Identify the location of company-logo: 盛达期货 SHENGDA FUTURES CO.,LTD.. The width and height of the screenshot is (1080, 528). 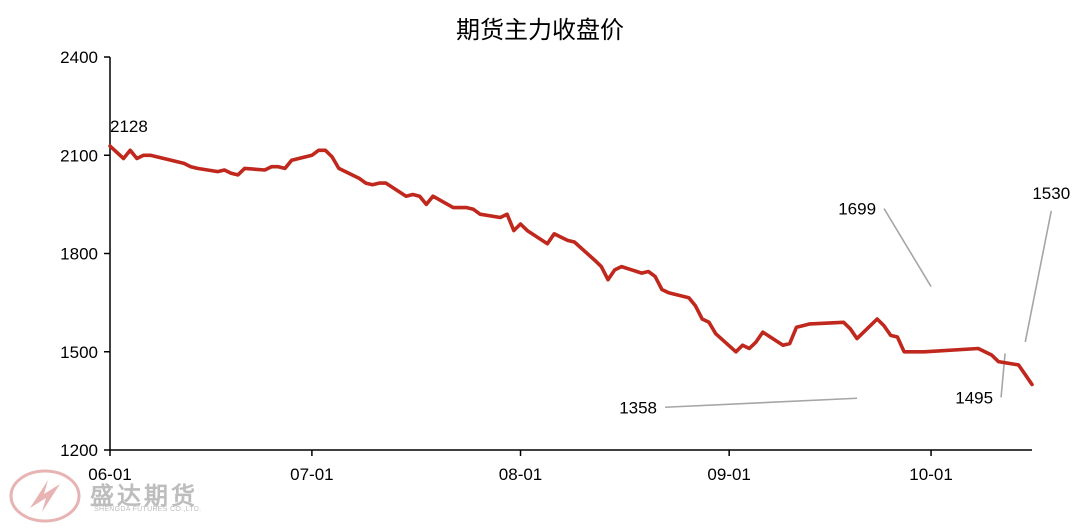
(115, 496).